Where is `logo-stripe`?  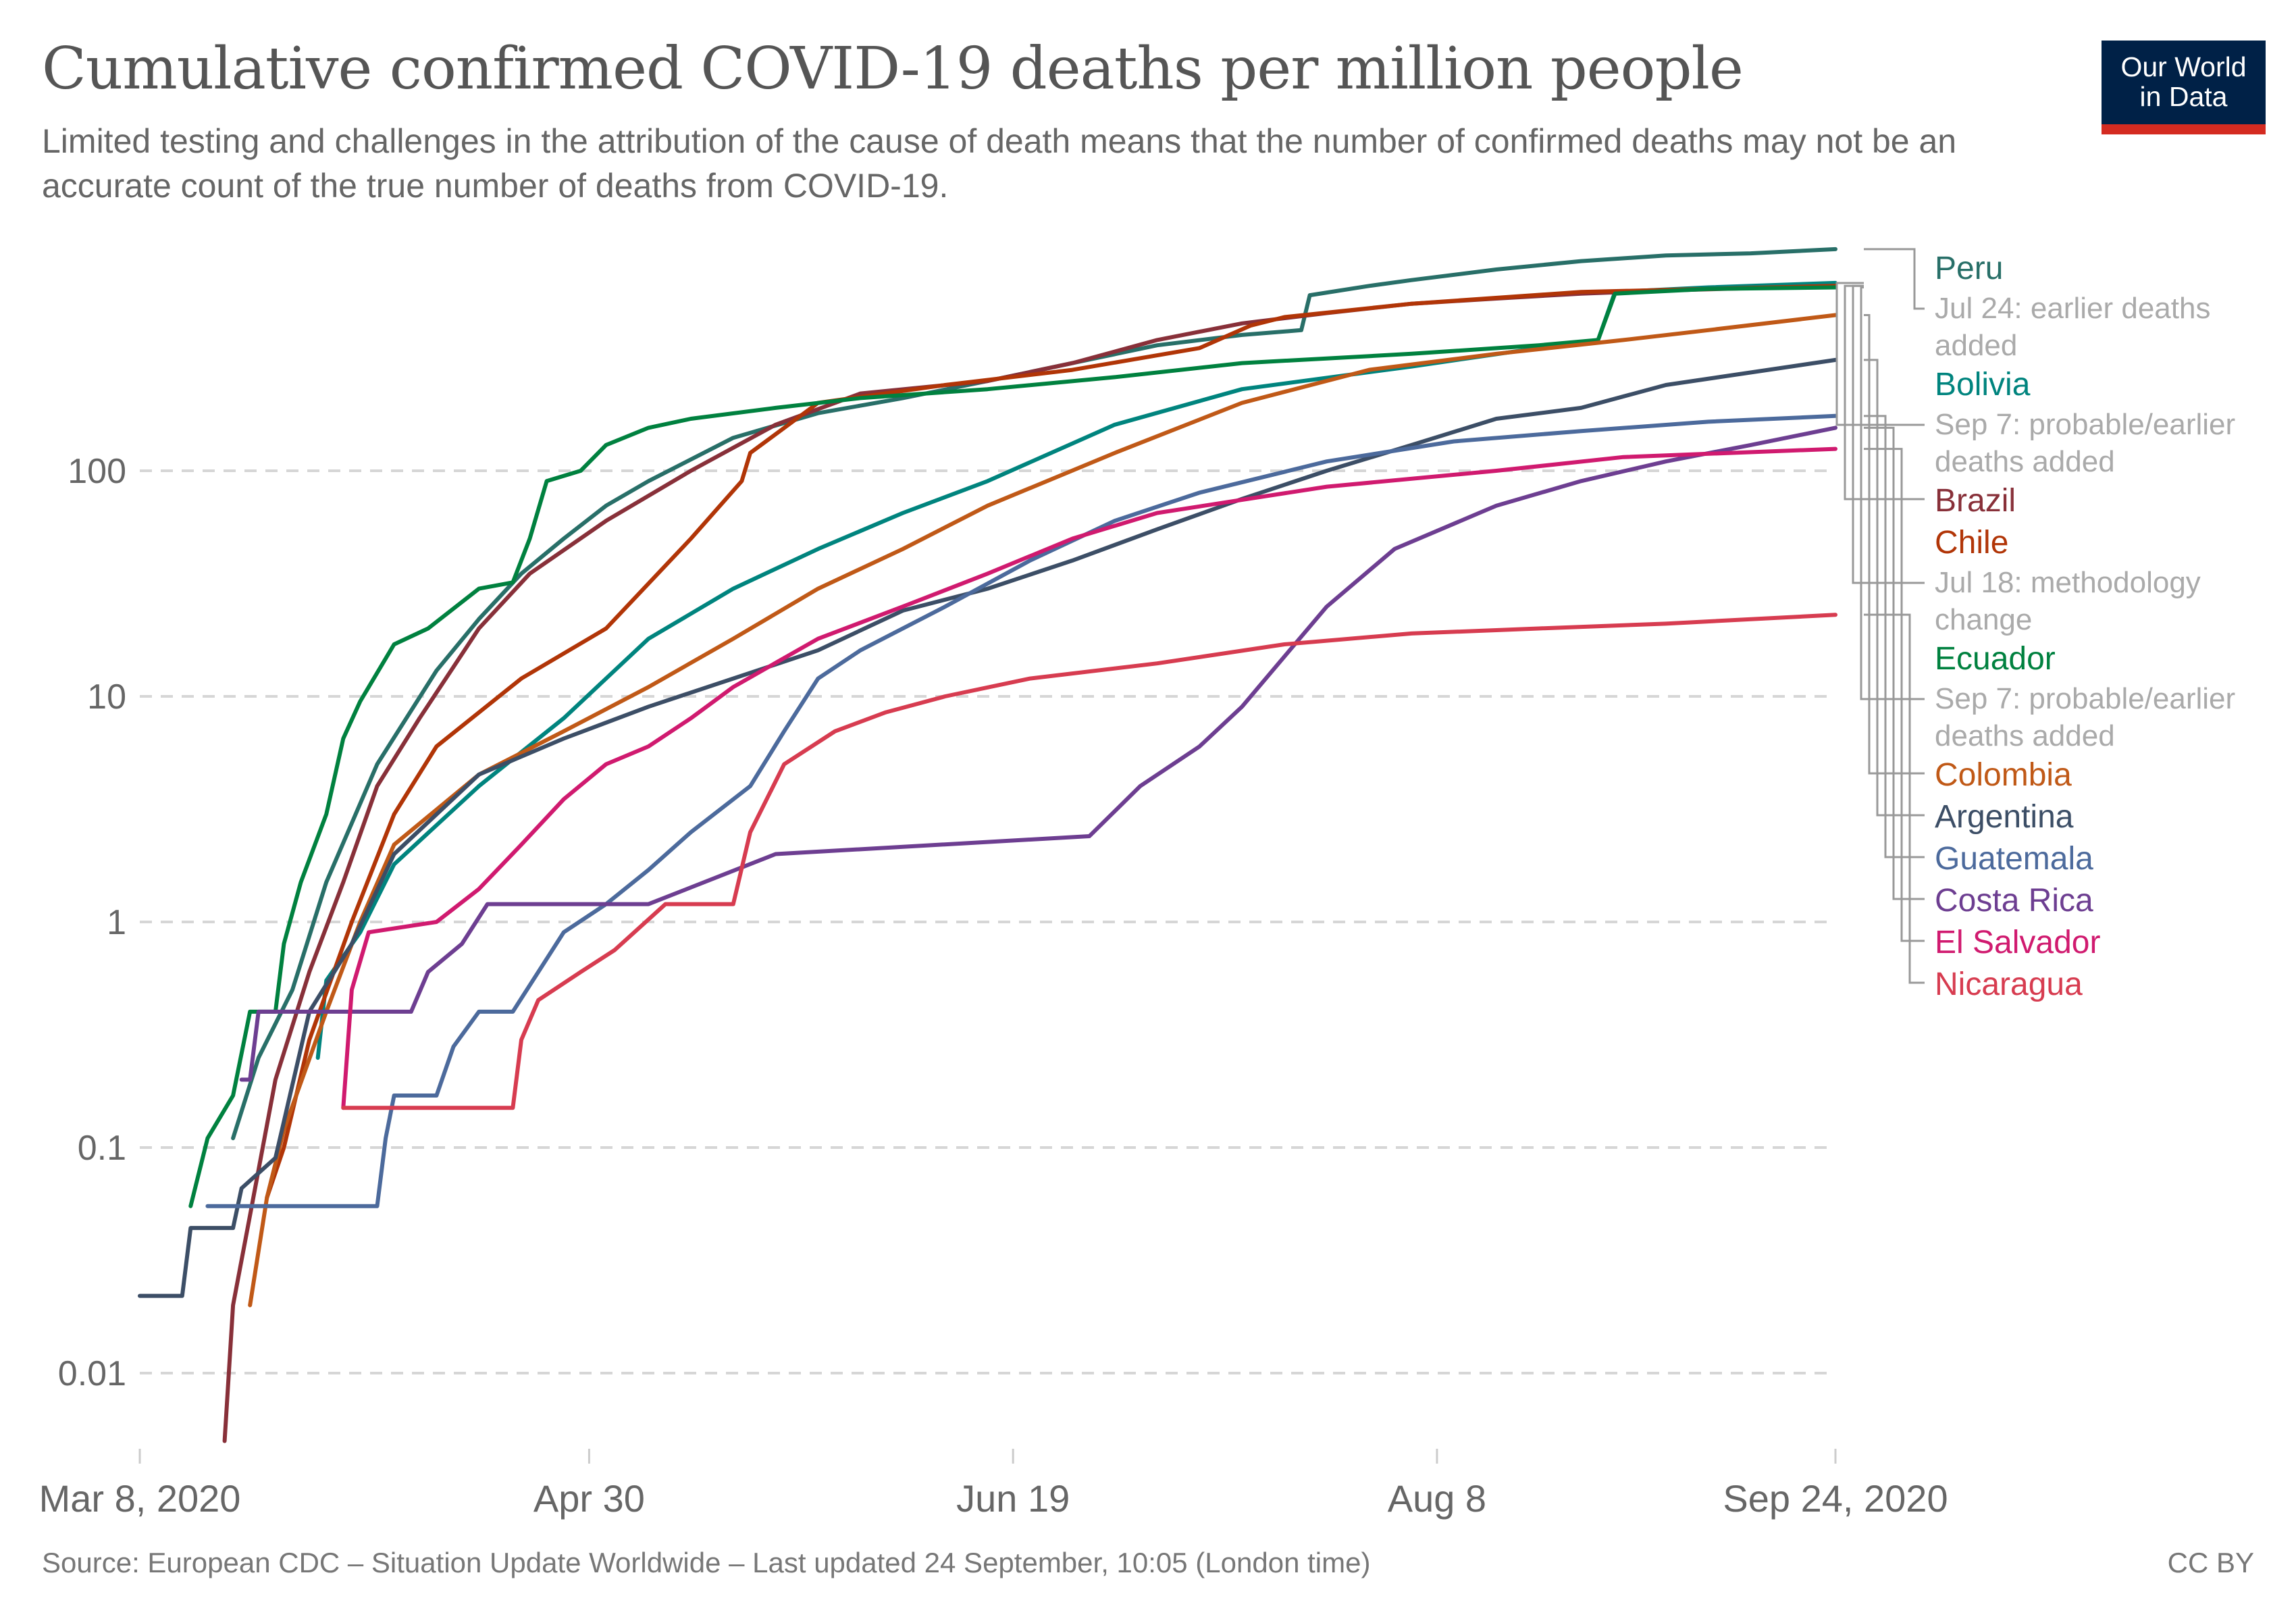 logo-stripe is located at coordinates (2184, 129).